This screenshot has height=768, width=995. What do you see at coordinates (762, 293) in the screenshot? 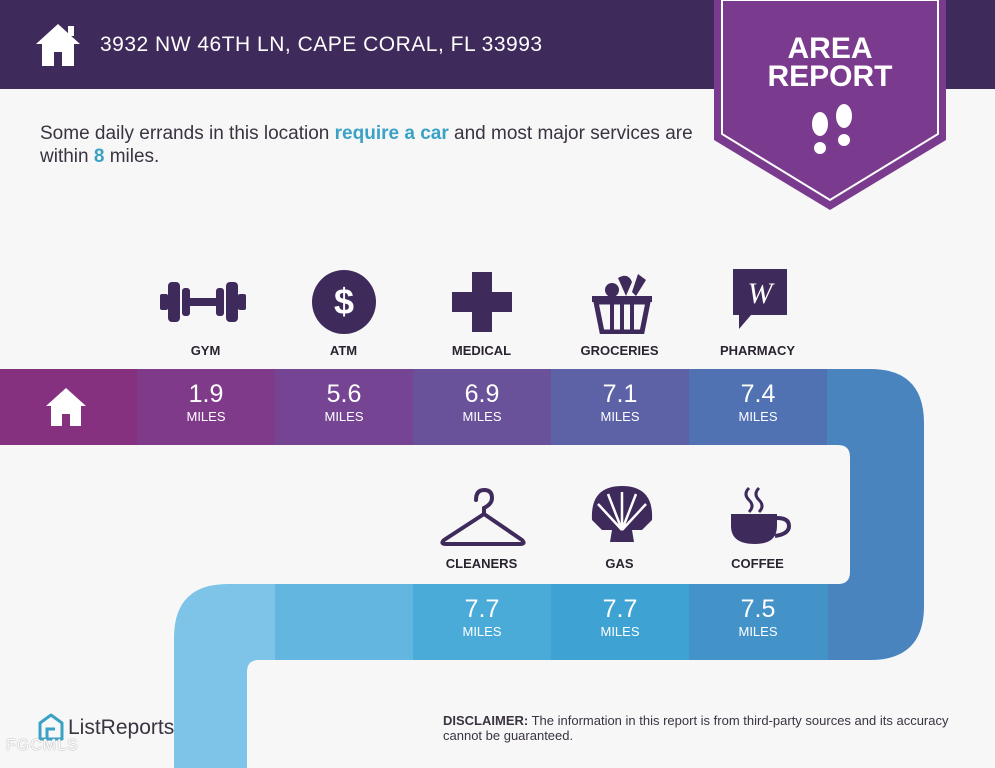
I see `svg-text: W` at bounding box center [762, 293].